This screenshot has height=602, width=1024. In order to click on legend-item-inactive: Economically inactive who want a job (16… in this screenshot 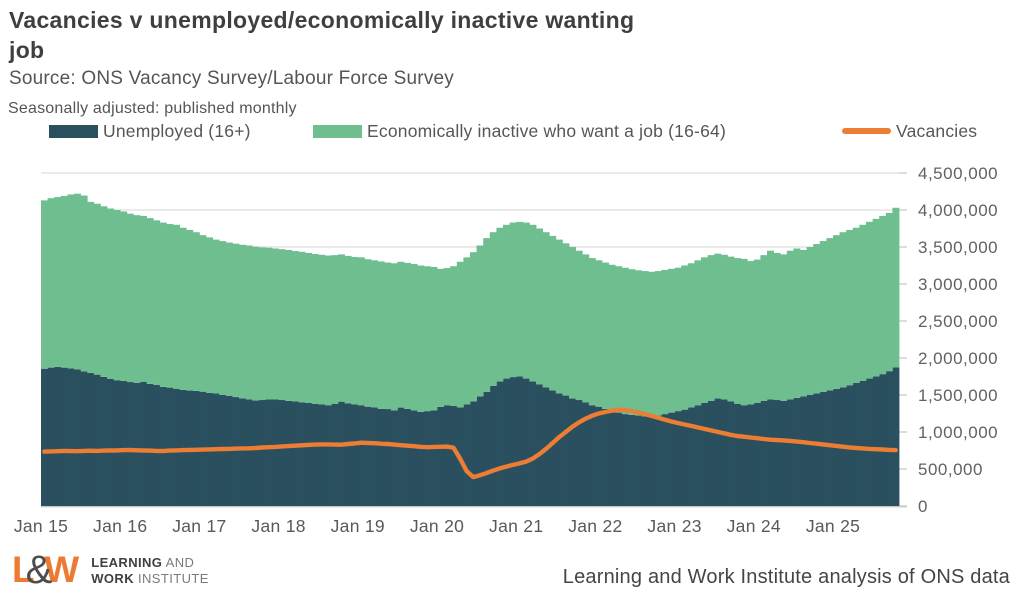, I will do `click(519, 131)`.